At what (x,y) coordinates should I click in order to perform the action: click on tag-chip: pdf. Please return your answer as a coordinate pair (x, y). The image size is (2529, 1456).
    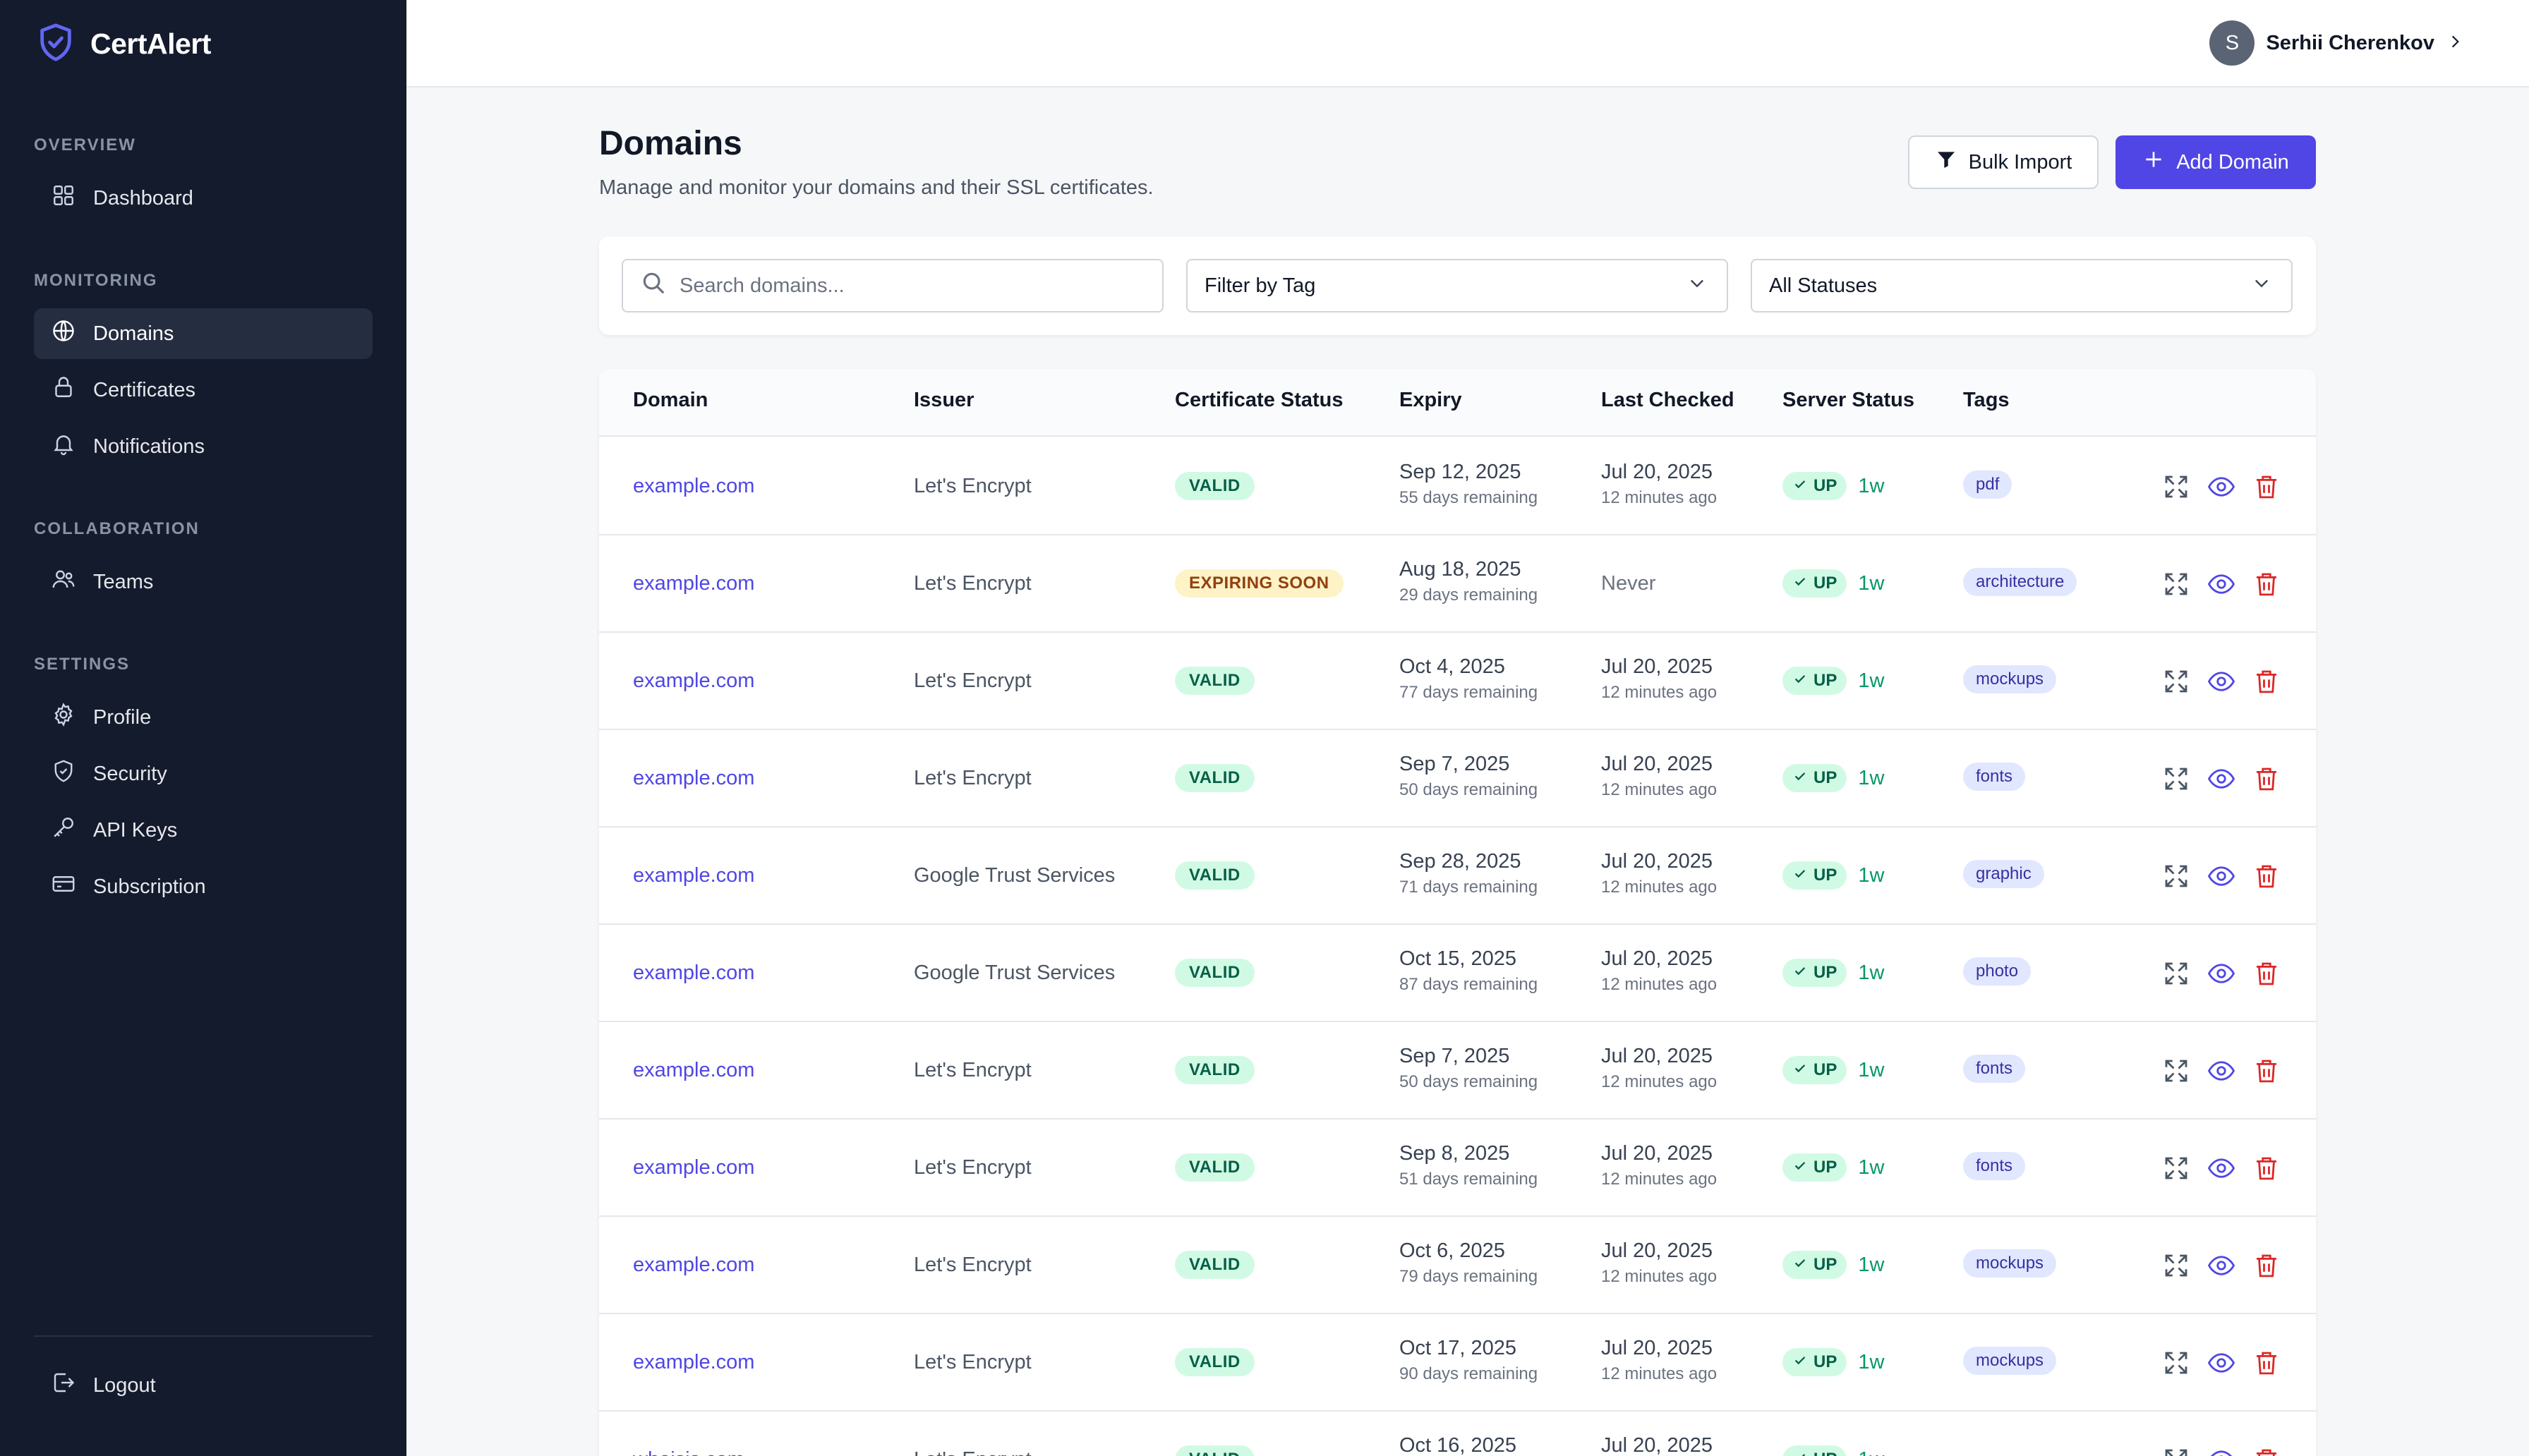
    Looking at the image, I should click on (1987, 485).